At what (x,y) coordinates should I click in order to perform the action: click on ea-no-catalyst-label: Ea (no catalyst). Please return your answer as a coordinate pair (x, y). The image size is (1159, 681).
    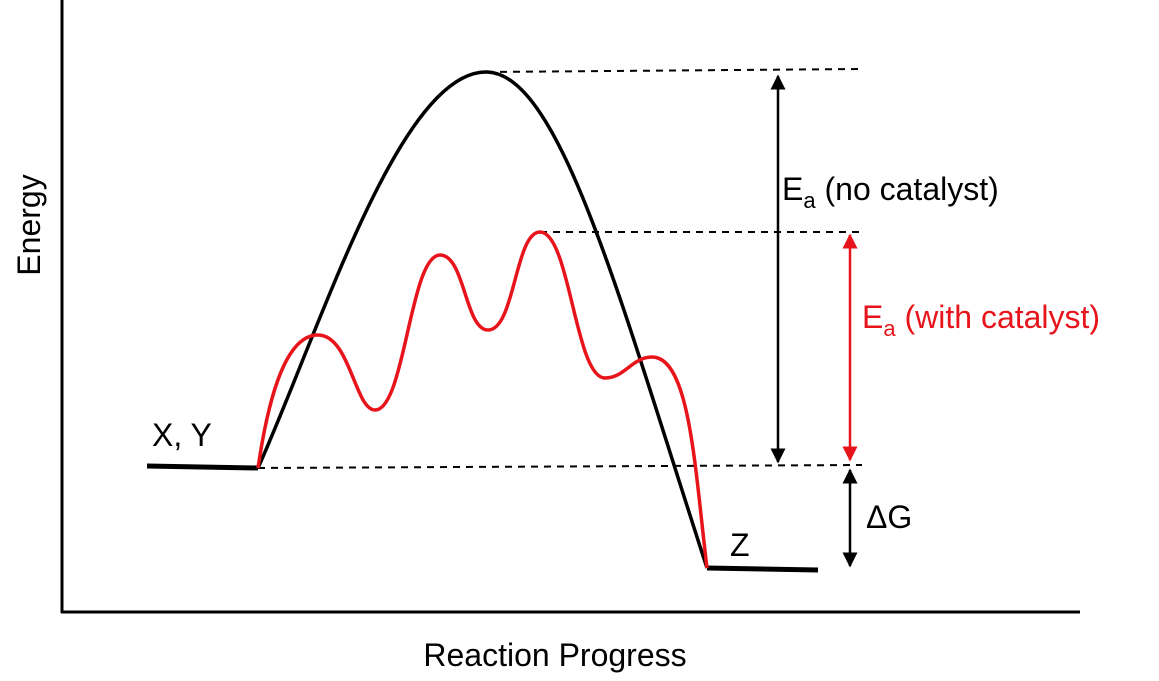
    Looking at the image, I should click on (890, 192).